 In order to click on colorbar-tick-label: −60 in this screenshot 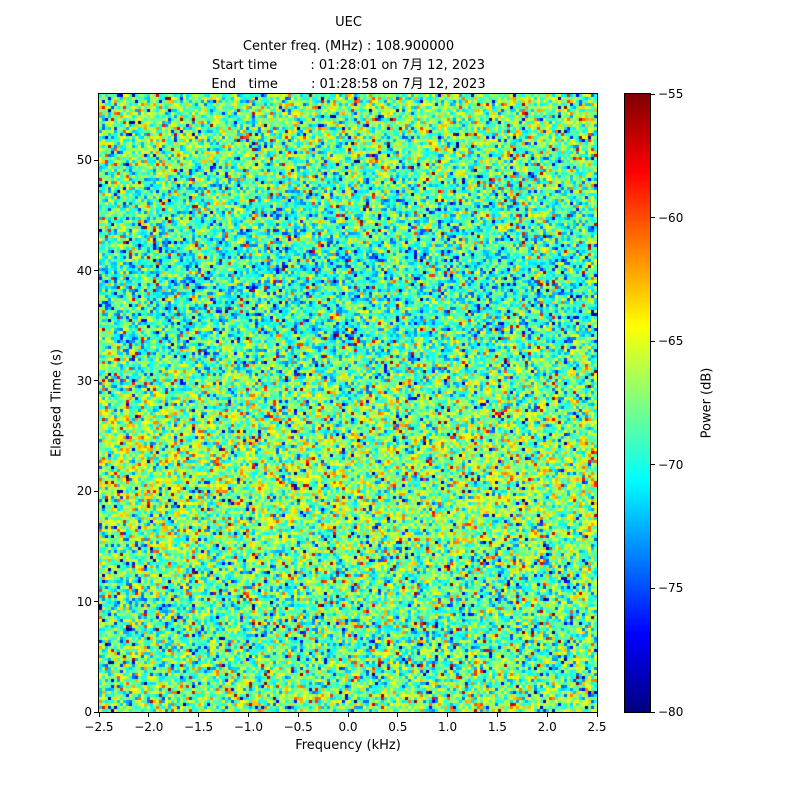, I will do `click(671, 217)`.